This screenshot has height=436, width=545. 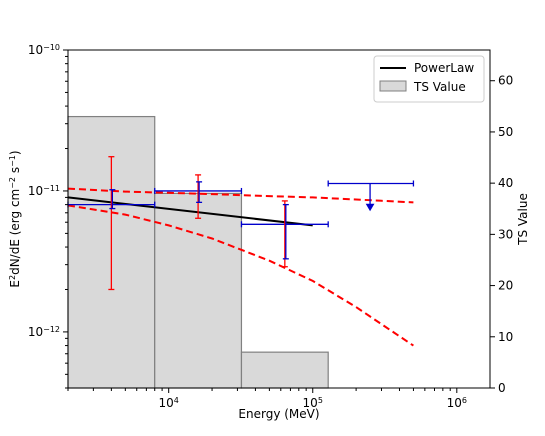 I want to click on powerlaw-line, so click(x=190, y=211).